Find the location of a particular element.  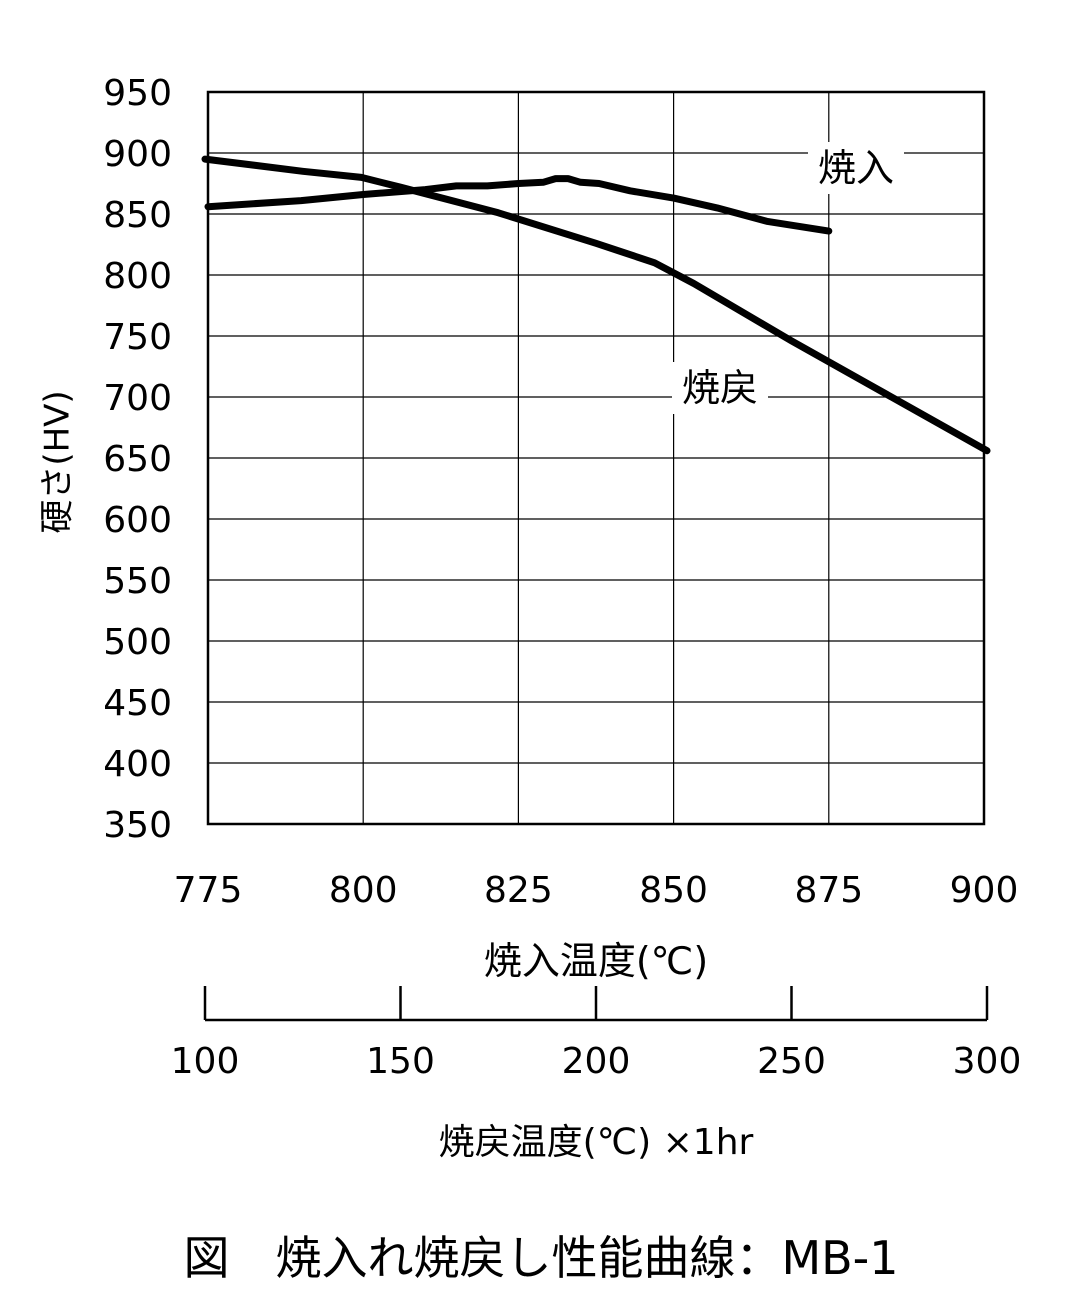

y-tick-label: 600 is located at coordinates (137, 520).